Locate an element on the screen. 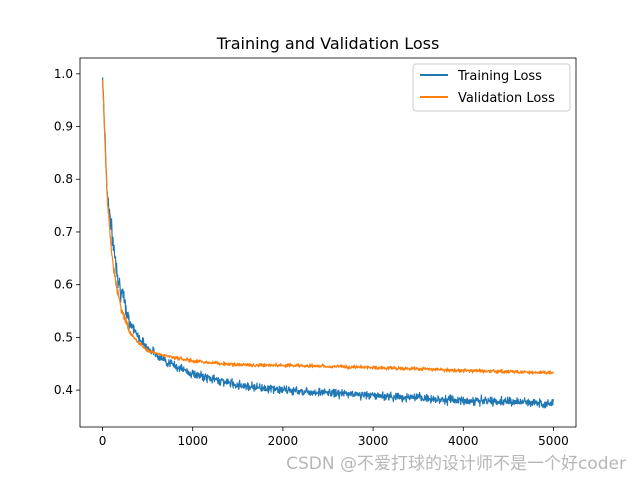 The height and width of the screenshot is (480, 640). x-tick-label: 3000 is located at coordinates (373, 441).